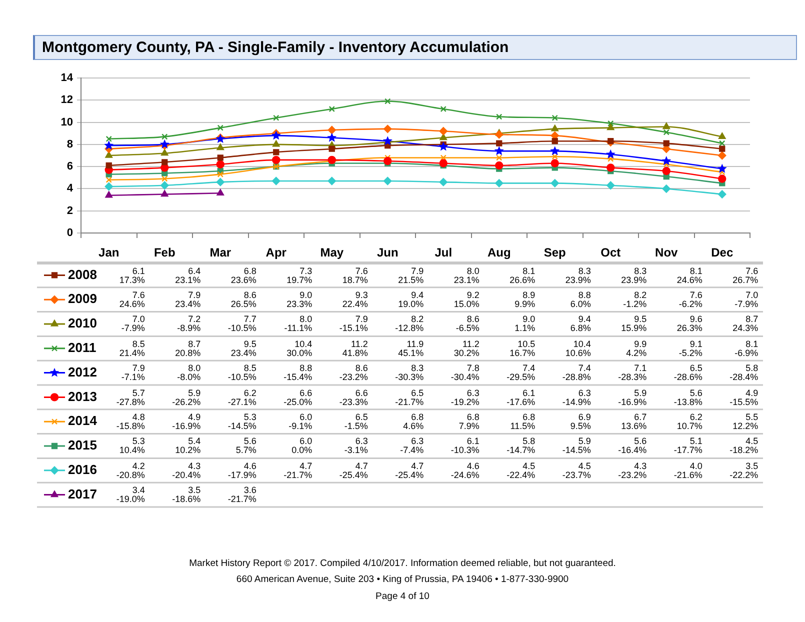 This screenshot has height=622, width=805. What do you see at coordinates (521, 470) in the screenshot?
I see `data-label: 4.5 -22.4%` at bounding box center [521, 470].